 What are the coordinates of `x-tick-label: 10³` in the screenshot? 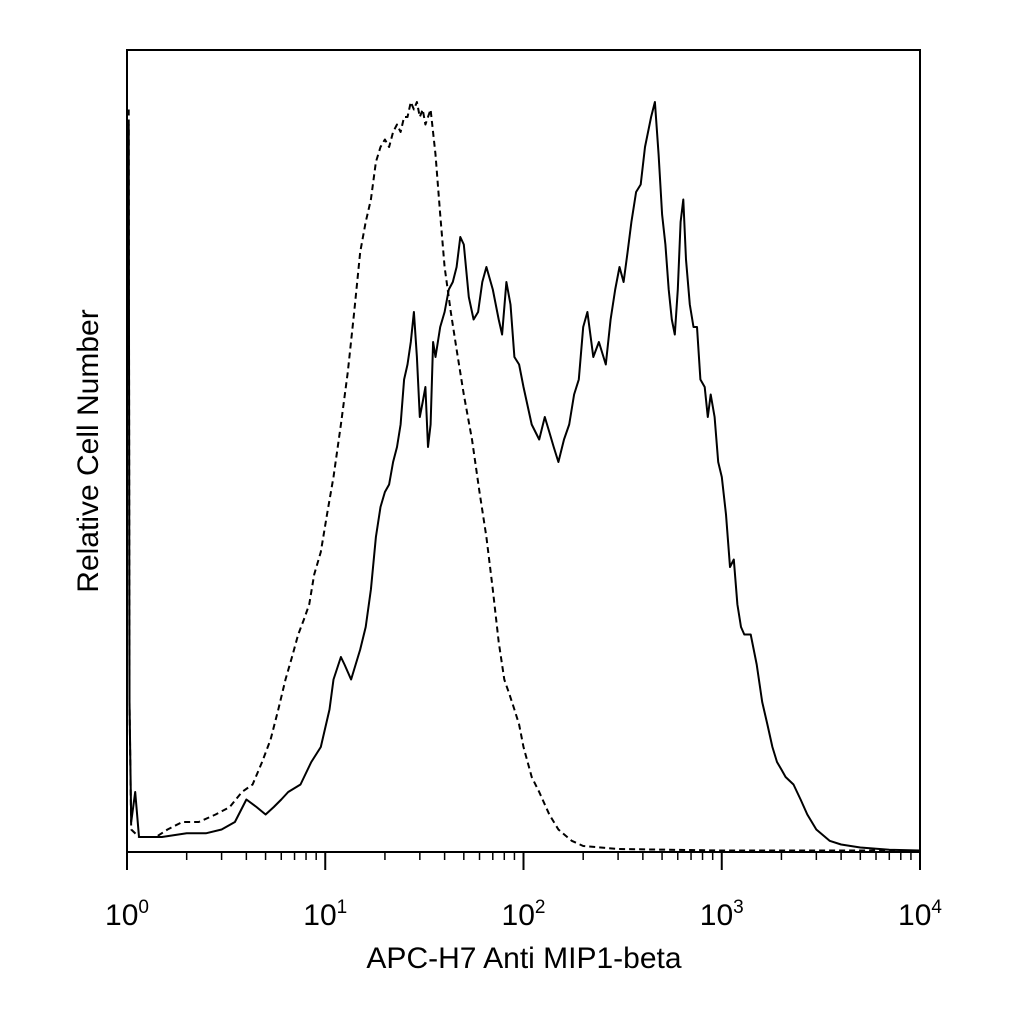 It's located at (722, 914).